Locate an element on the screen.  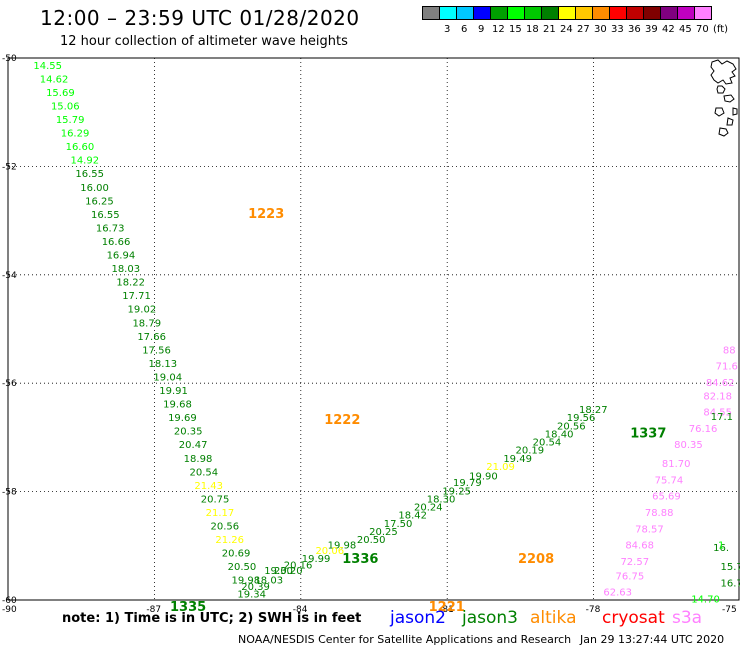
pass-time-label: 1222 is located at coordinates (342, 420).